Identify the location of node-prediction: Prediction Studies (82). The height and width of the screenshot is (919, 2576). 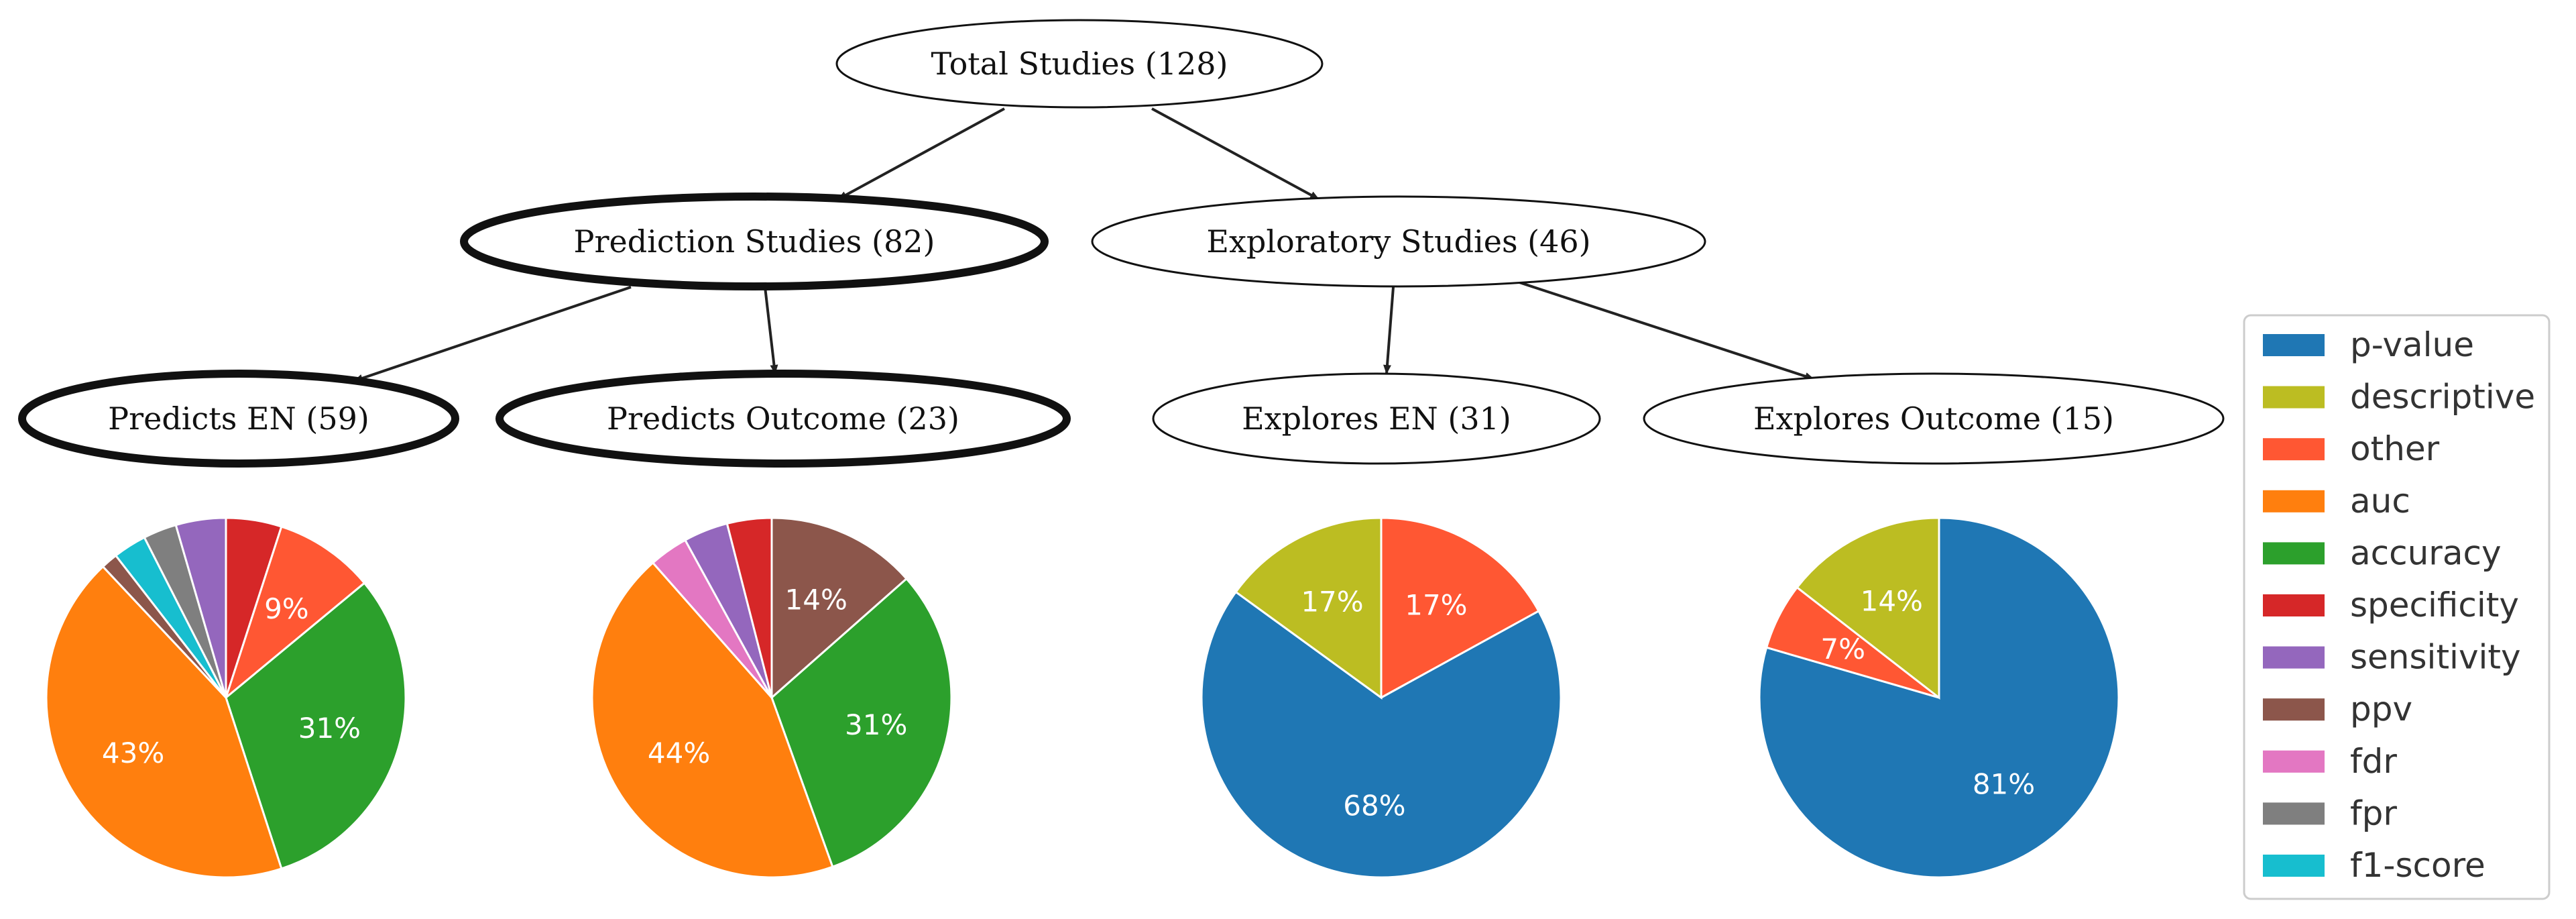
(754, 241).